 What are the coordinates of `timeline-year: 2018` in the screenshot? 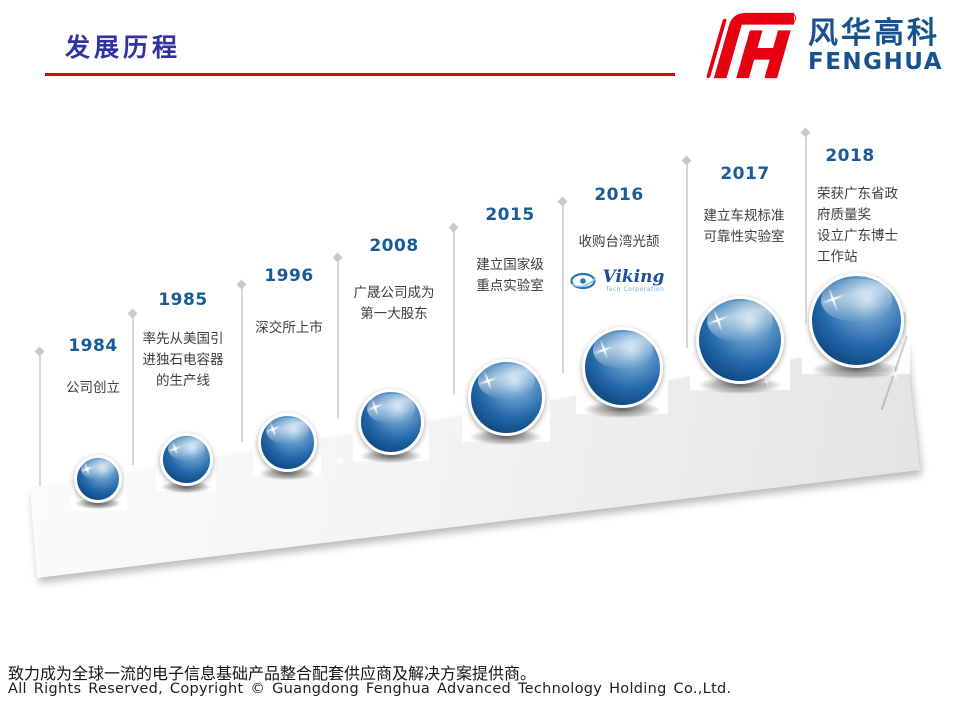 It's located at (850, 156).